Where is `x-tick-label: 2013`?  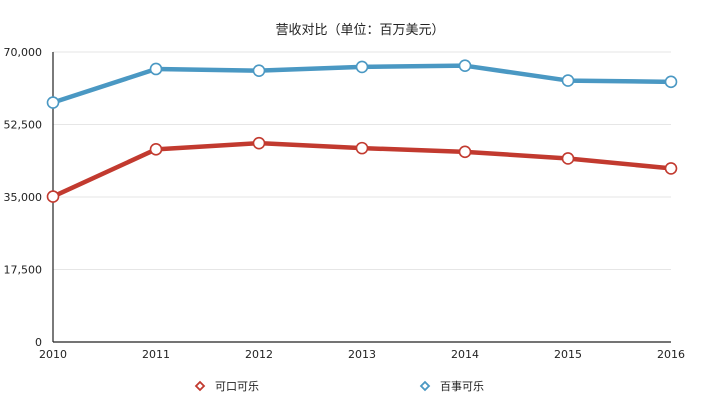 x-tick-label: 2013 is located at coordinates (362, 354).